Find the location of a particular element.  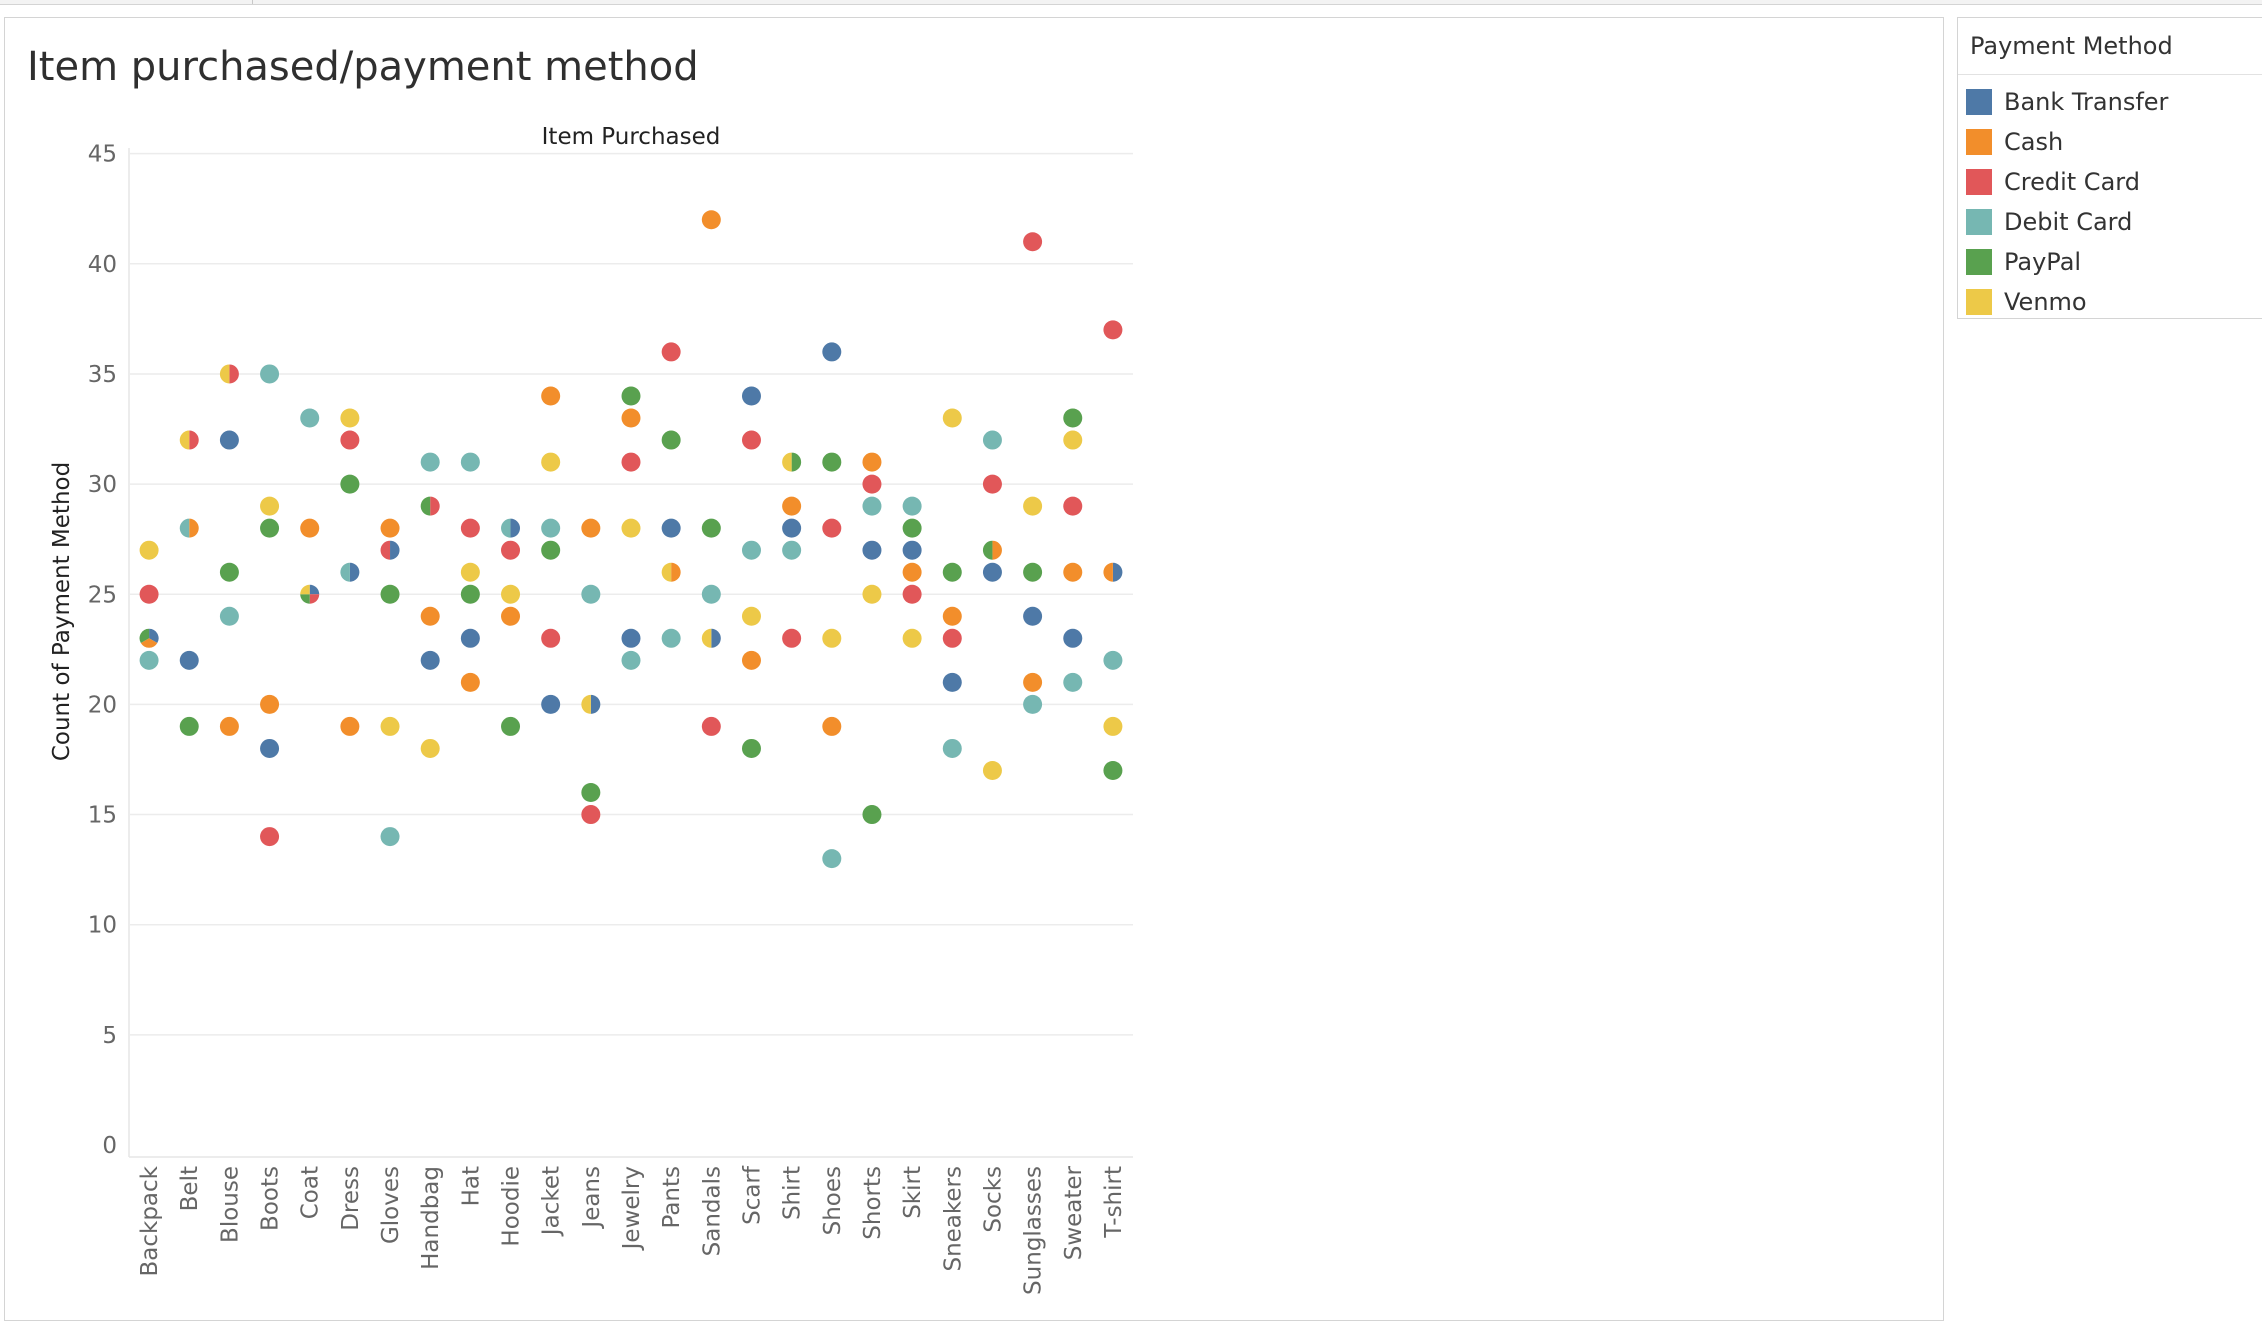

legend-item-paypal: PayPal is located at coordinates (2023, 262).